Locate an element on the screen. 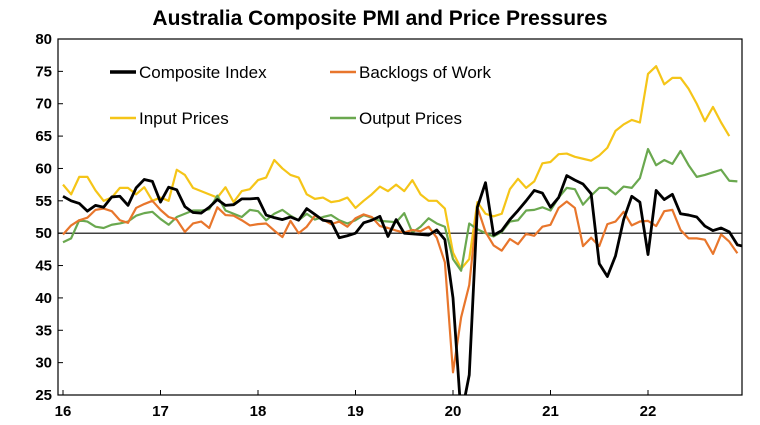 Image resolution: width=760 pixels, height=425 pixels. legend-label: Output Prices is located at coordinates (410, 118).